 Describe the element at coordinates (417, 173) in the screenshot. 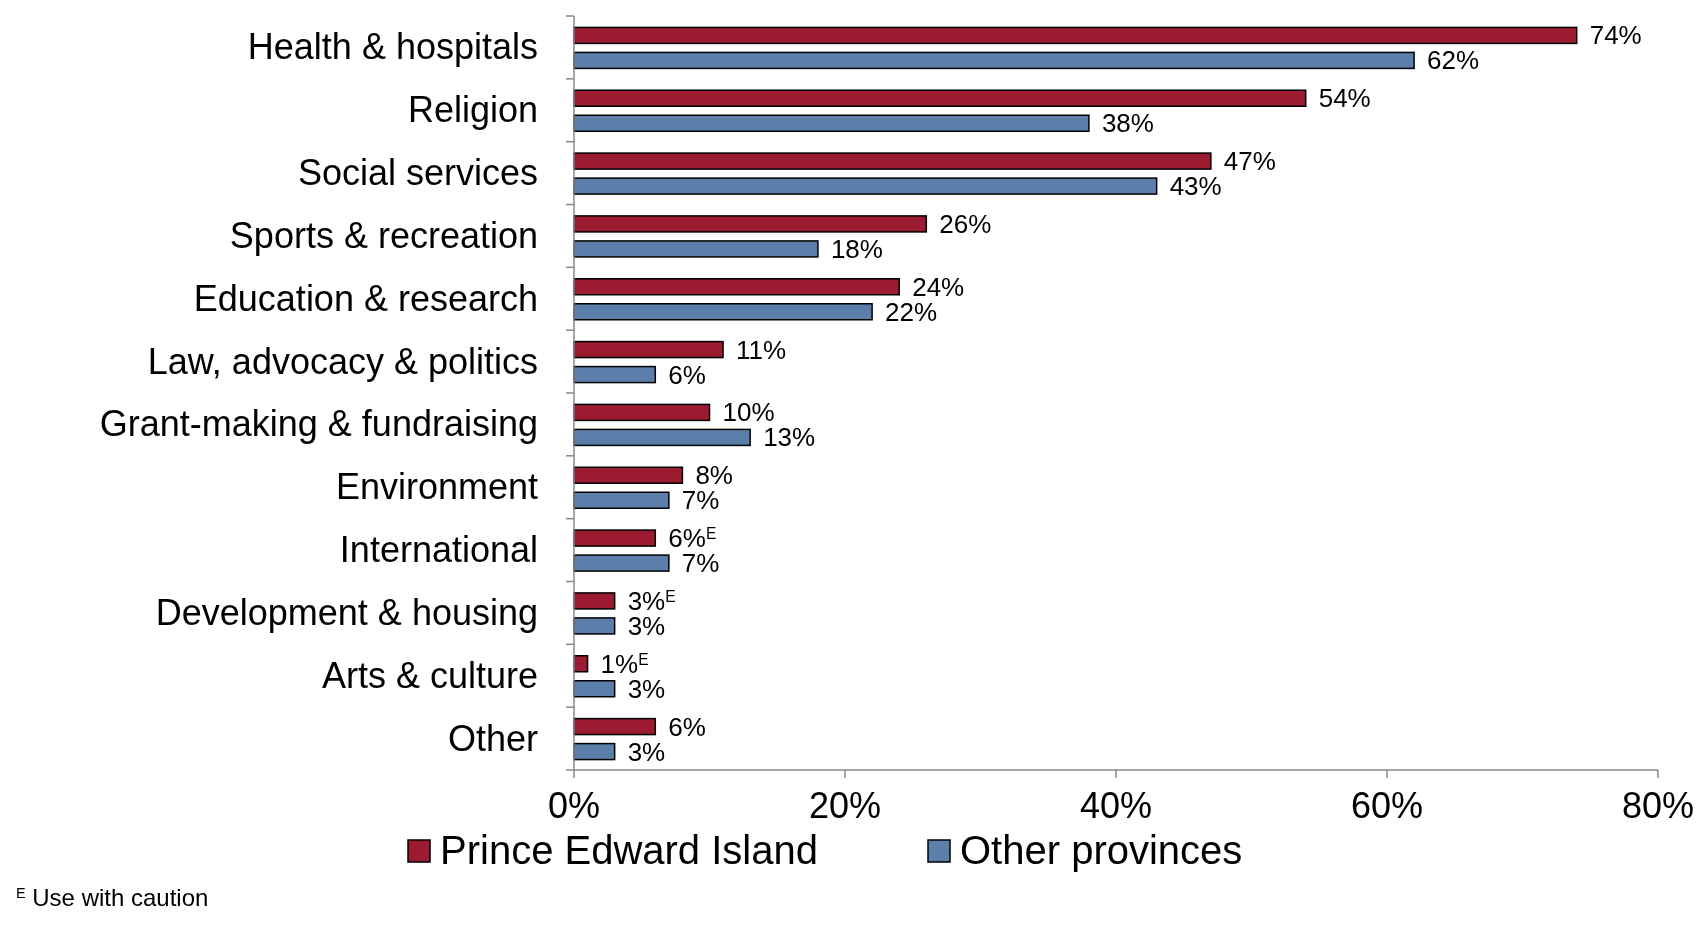

I see `y-tick-label: Social services` at that location.